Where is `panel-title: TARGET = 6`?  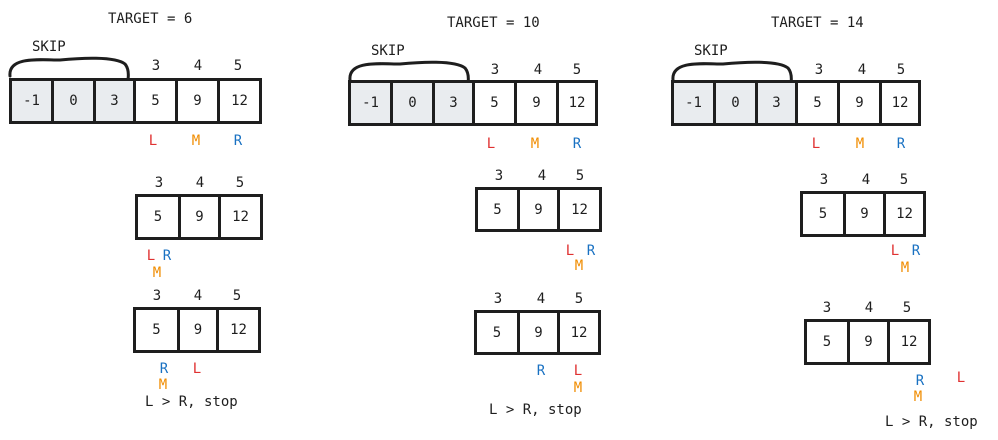 panel-title: TARGET = 6 is located at coordinates (150, 19).